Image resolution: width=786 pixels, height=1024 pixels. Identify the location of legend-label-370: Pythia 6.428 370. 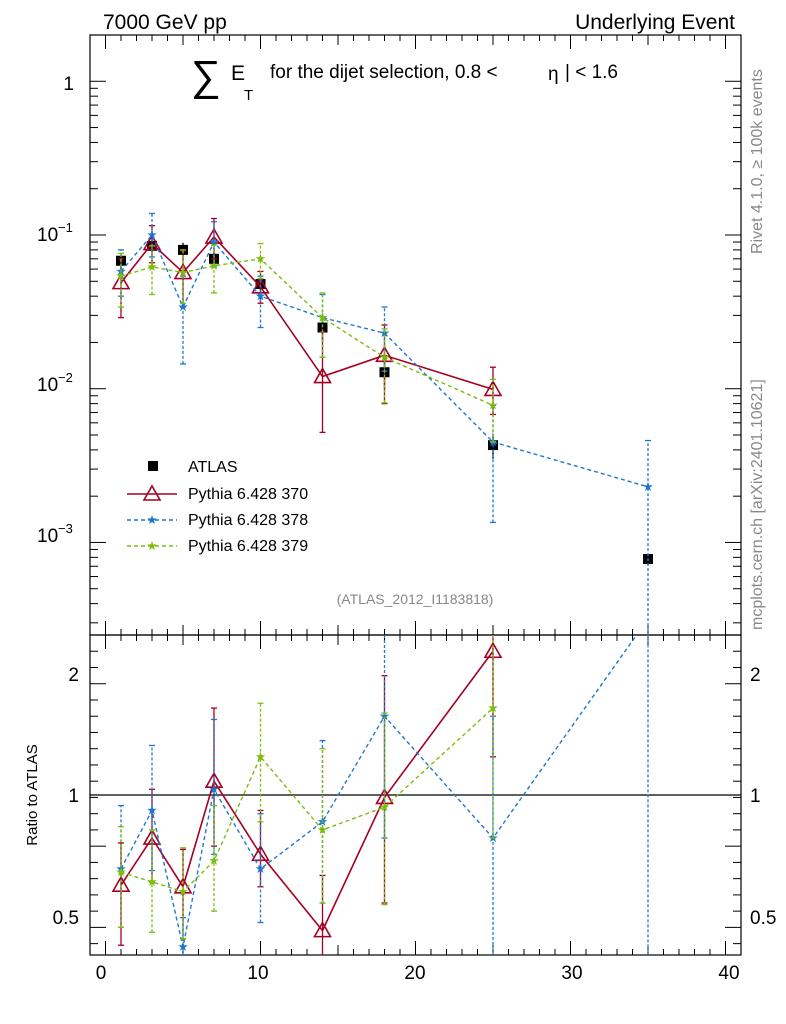
(248, 494).